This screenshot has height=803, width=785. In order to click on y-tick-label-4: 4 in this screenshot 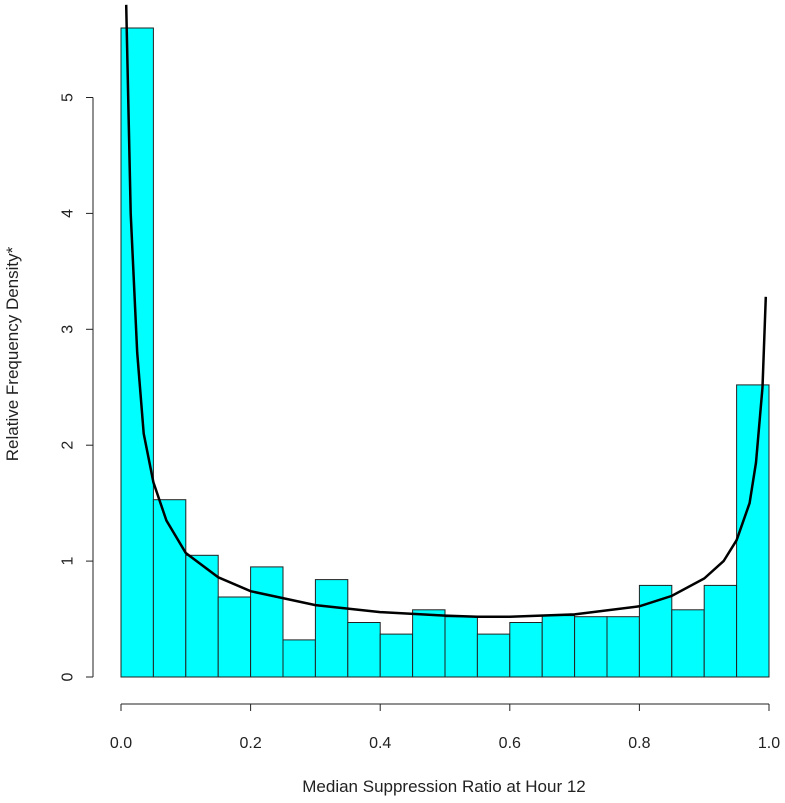, I will do `click(68, 213)`.